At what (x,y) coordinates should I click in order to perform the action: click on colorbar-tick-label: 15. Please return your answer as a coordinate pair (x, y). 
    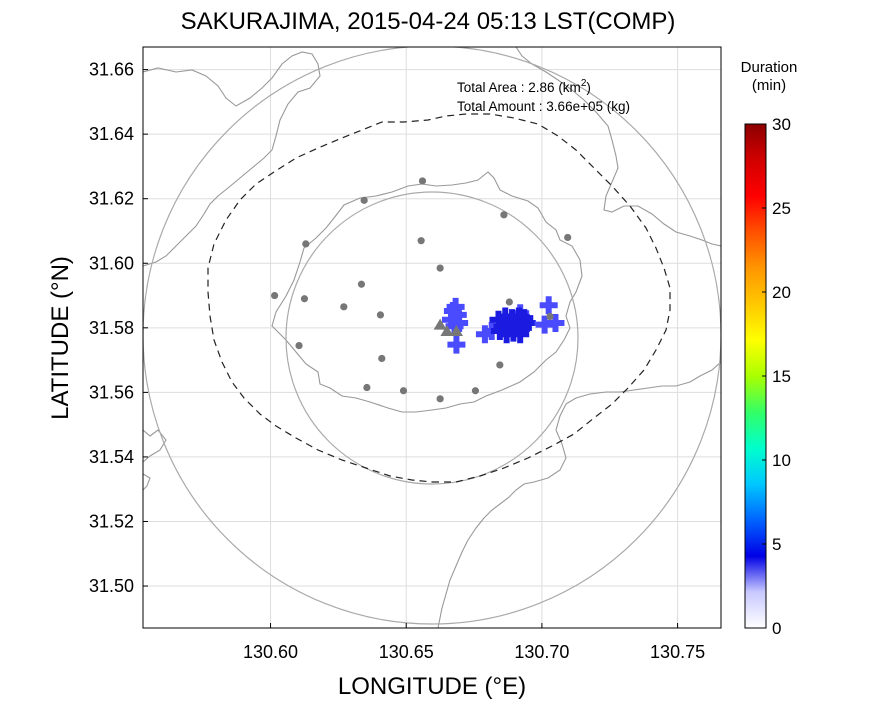
    Looking at the image, I should click on (781, 376).